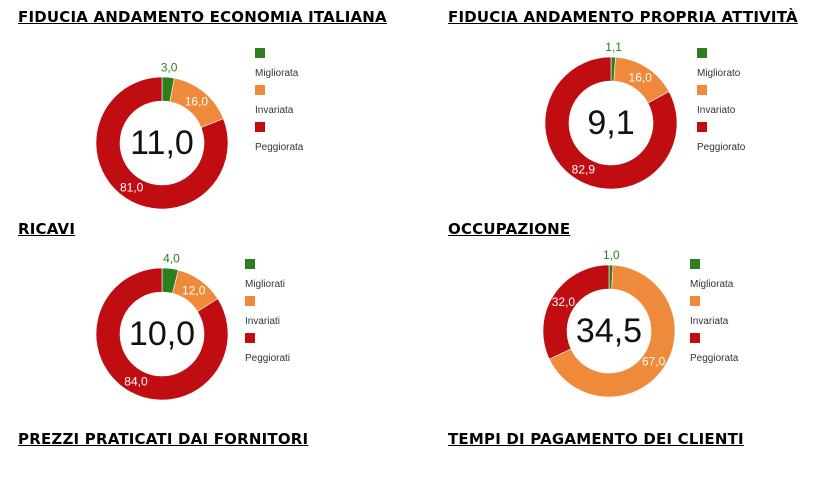 Image resolution: width=839 pixels, height=484 pixels. What do you see at coordinates (194, 290) in the screenshot?
I see `data-label: 12,0` at bounding box center [194, 290].